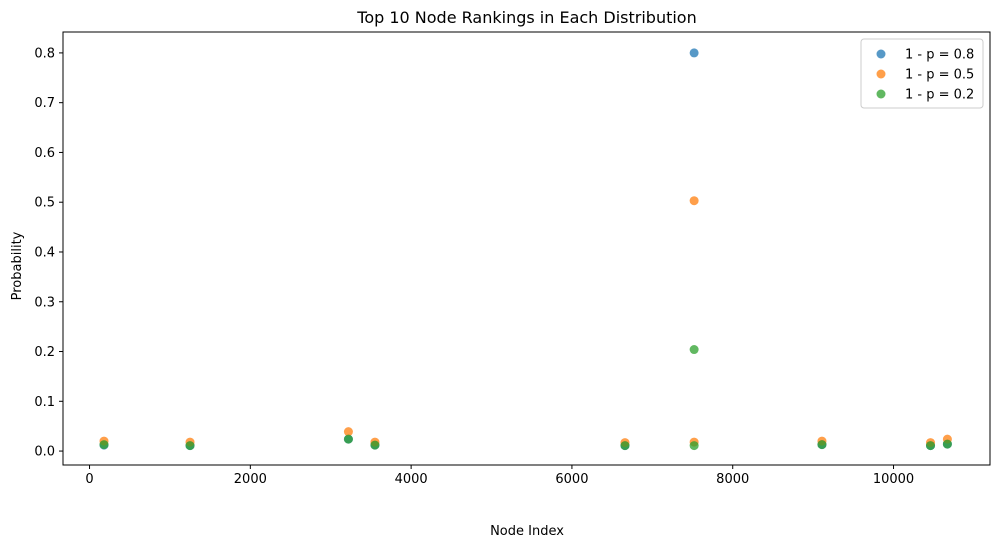 The width and height of the screenshot is (1001, 547). I want to click on x-tick-label: 0, so click(89, 479).